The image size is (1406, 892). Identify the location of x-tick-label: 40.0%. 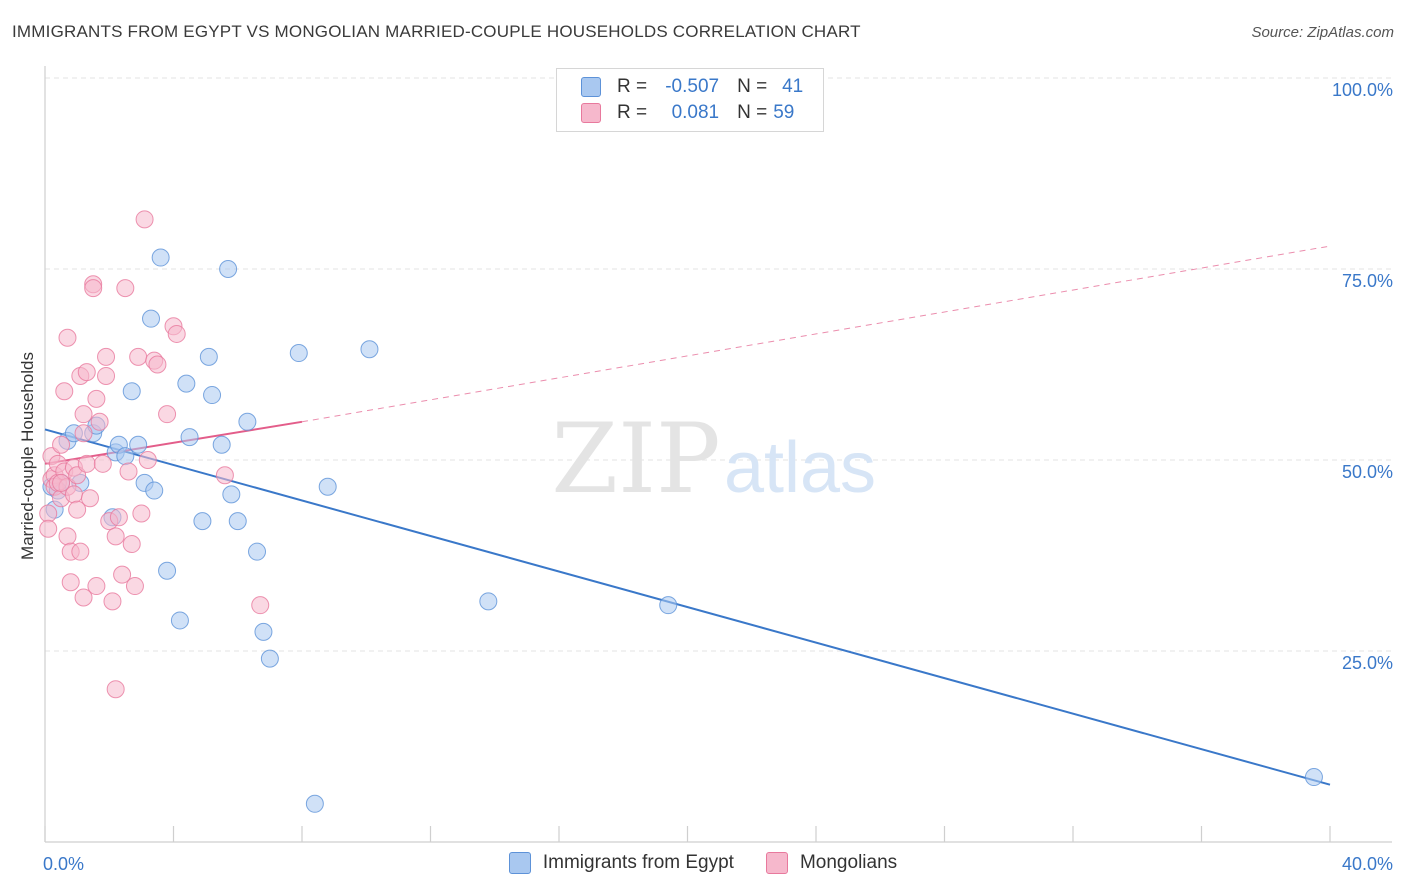
(1367, 864).